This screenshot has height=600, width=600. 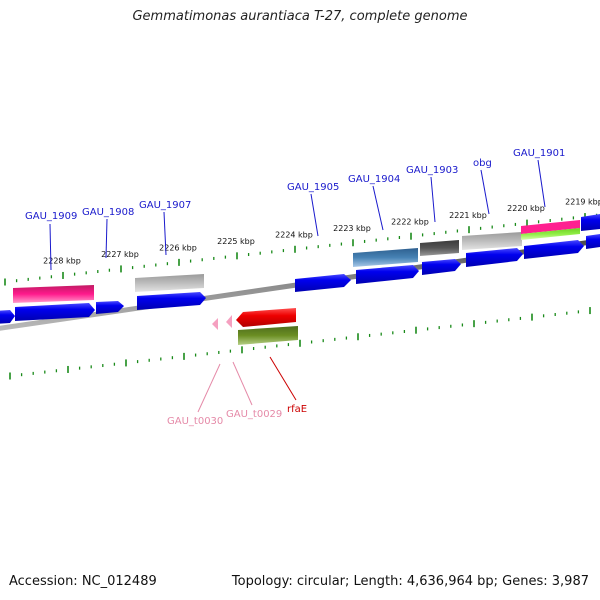 What do you see at coordinates (314, 215) in the screenshot?
I see `leader-GAU_1905` at bounding box center [314, 215].